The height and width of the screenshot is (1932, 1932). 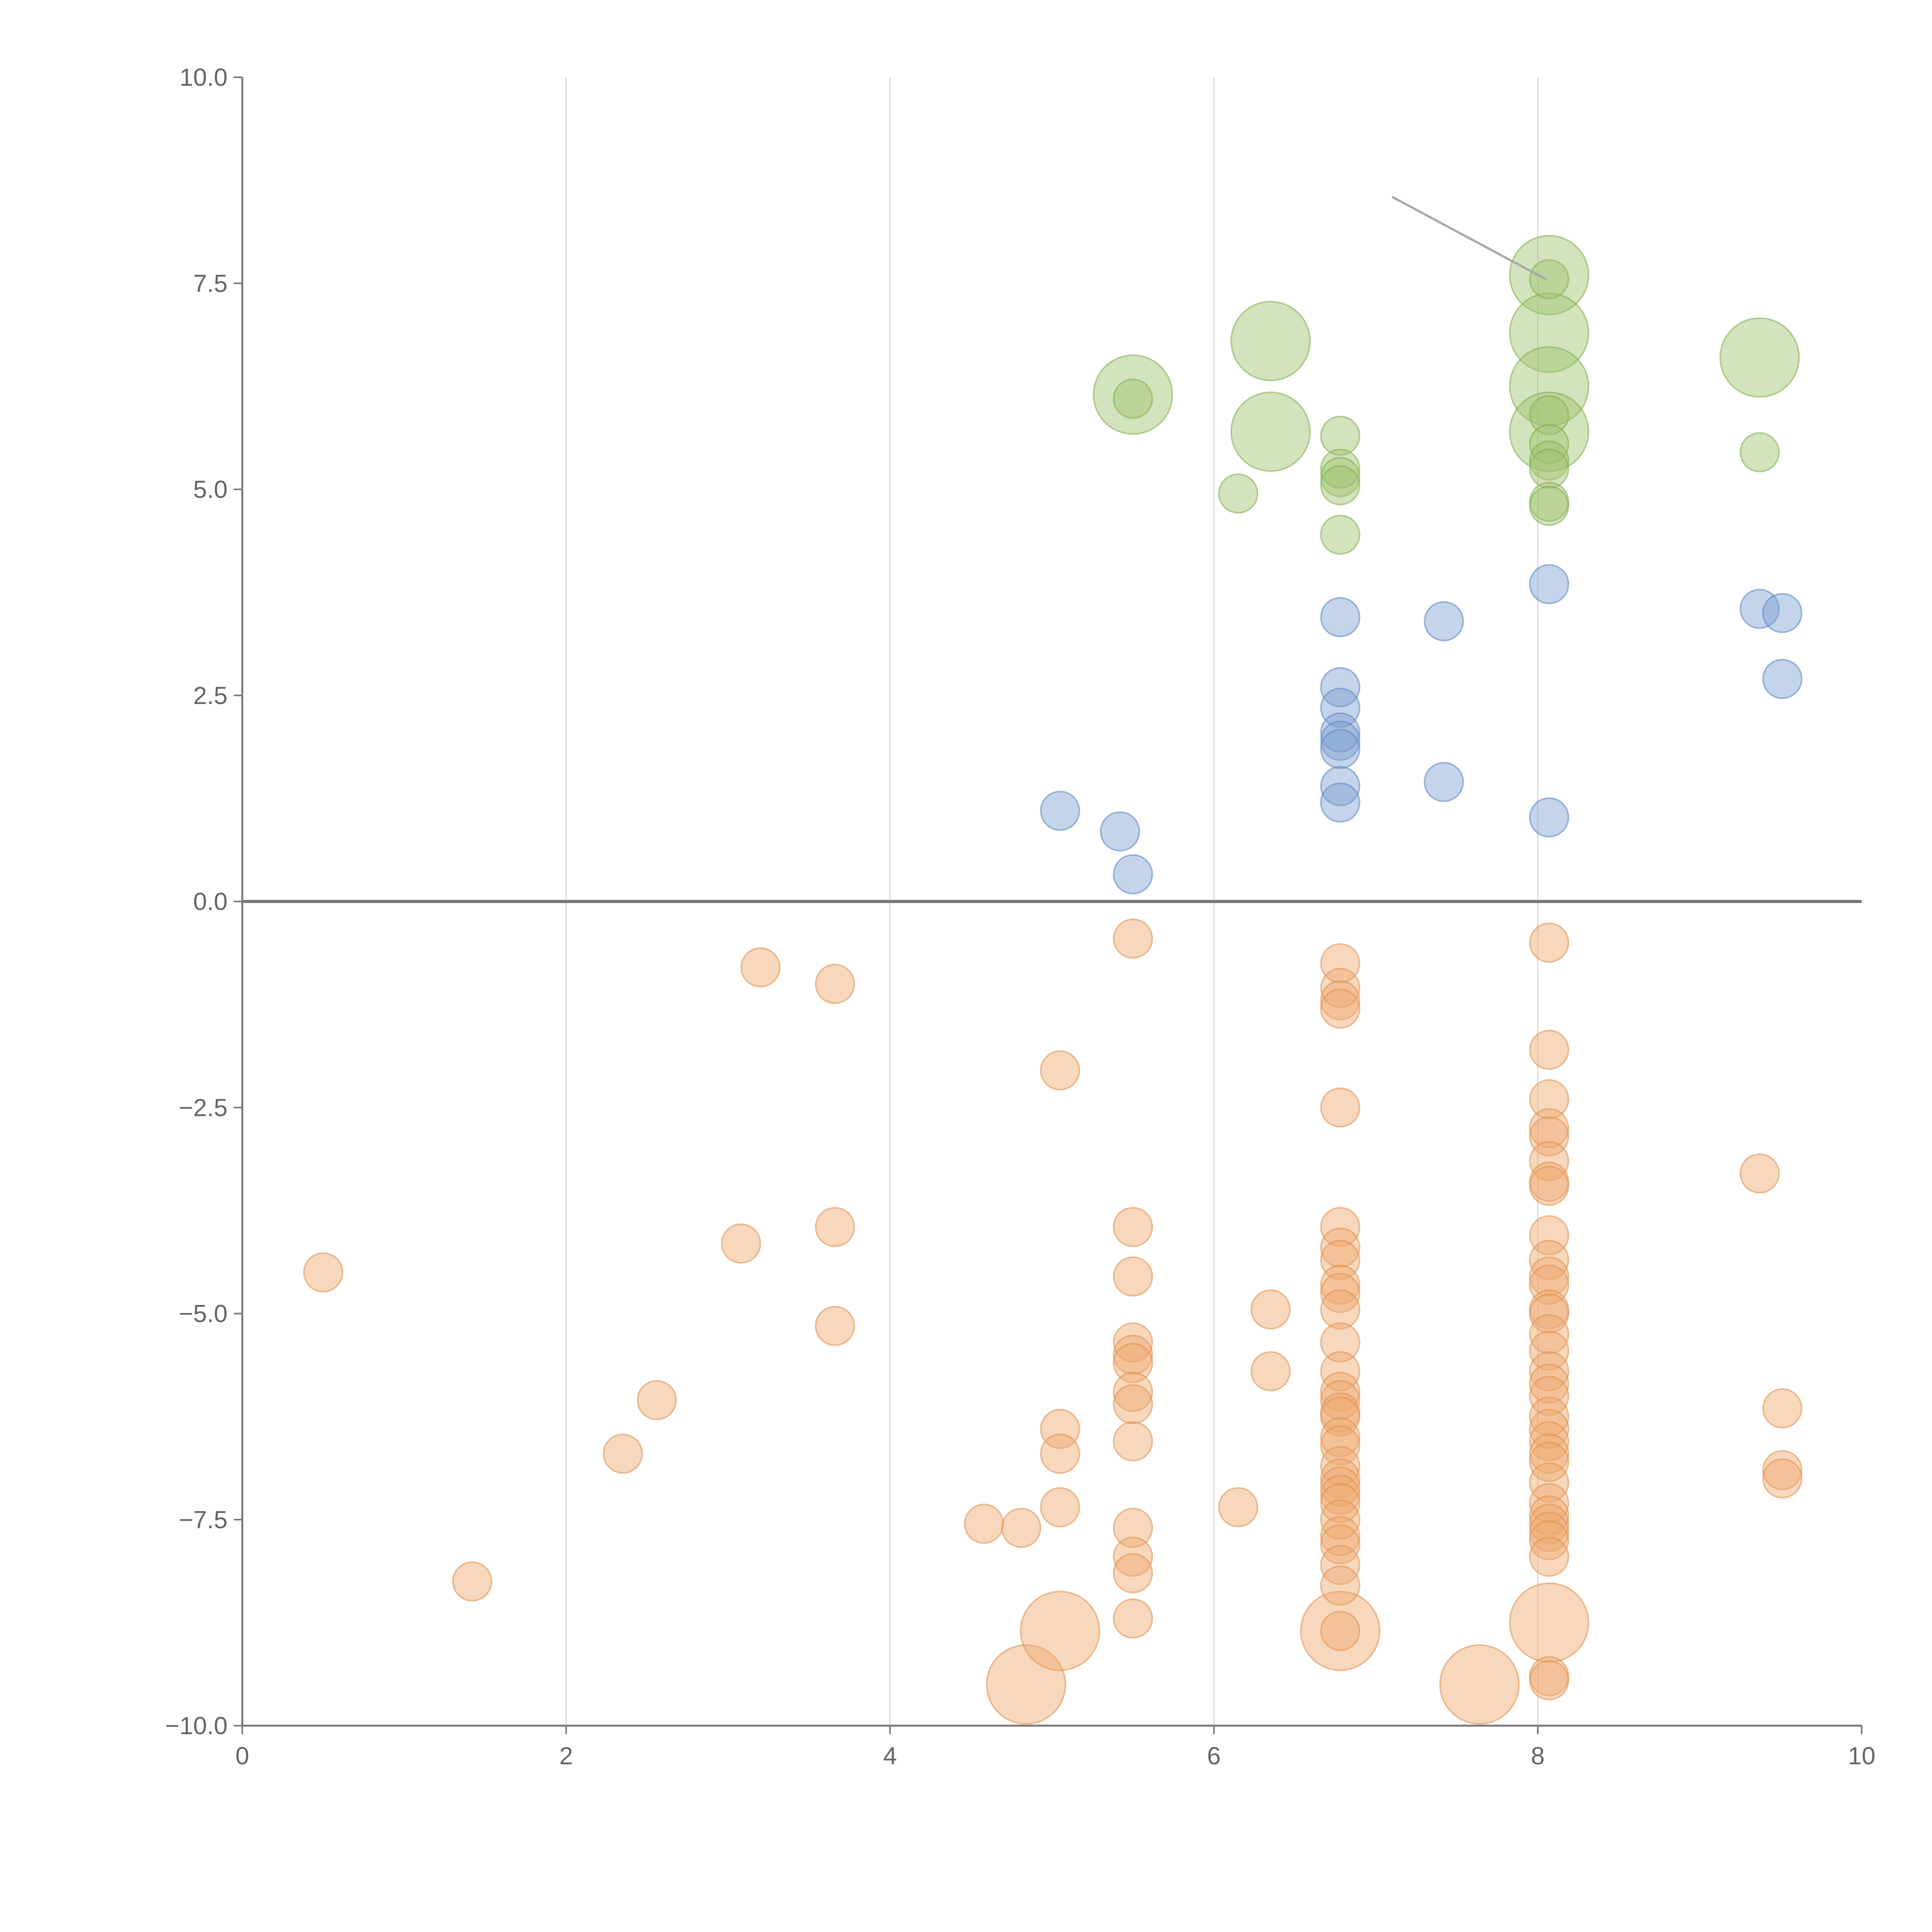 I want to click on annotation-lines, so click(x=1469, y=239).